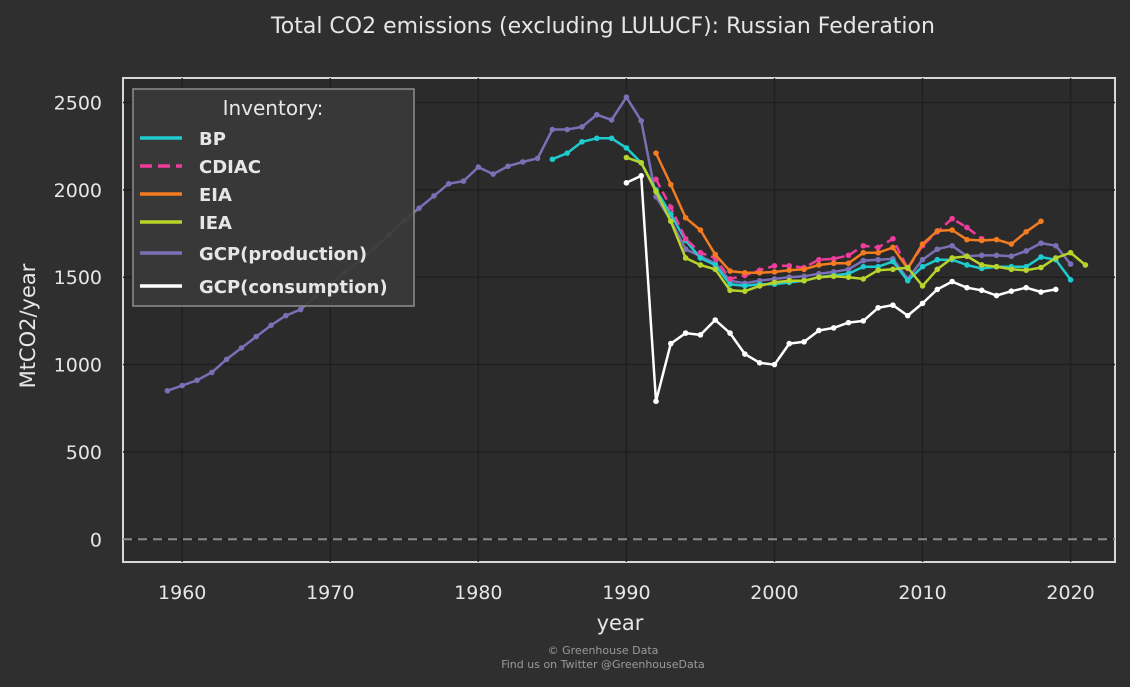 Image resolution: width=1130 pixels, height=687 pixels. I want to click on x-tick-label-1960: 1960, so click(182, 593).